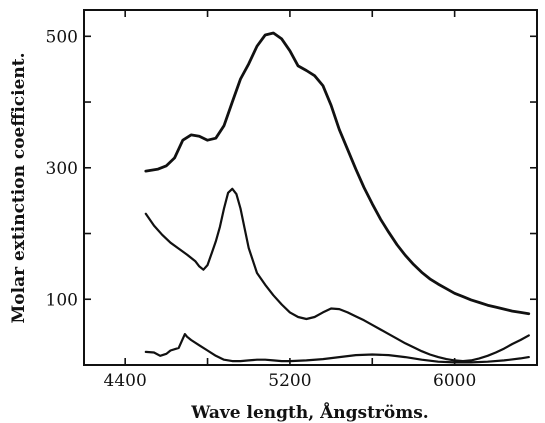 The width and height of the screenshot is (545, 423). Describe the element at coordinates (309, 412) in the screenshot. I see `x-axis-label: Wave length, Ångströms.` at that location.